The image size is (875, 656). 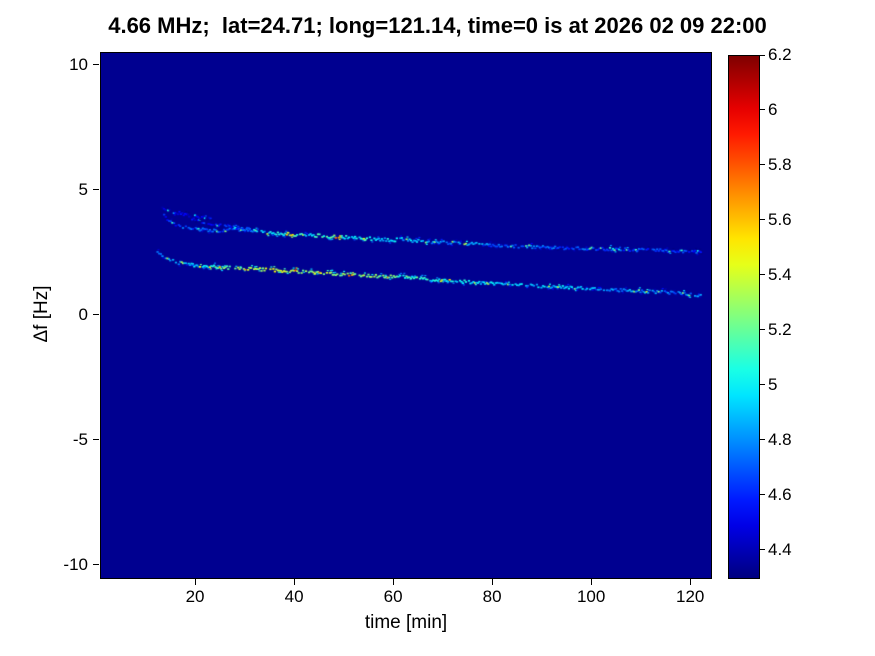 I want to click on colorbar-tick-label: 5, so click(x=773, y=384).